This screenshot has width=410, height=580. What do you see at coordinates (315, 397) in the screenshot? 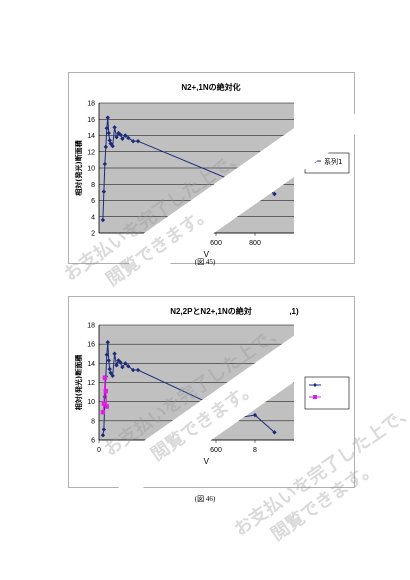
I see `legend-marker` at bounding box center [315, 397].